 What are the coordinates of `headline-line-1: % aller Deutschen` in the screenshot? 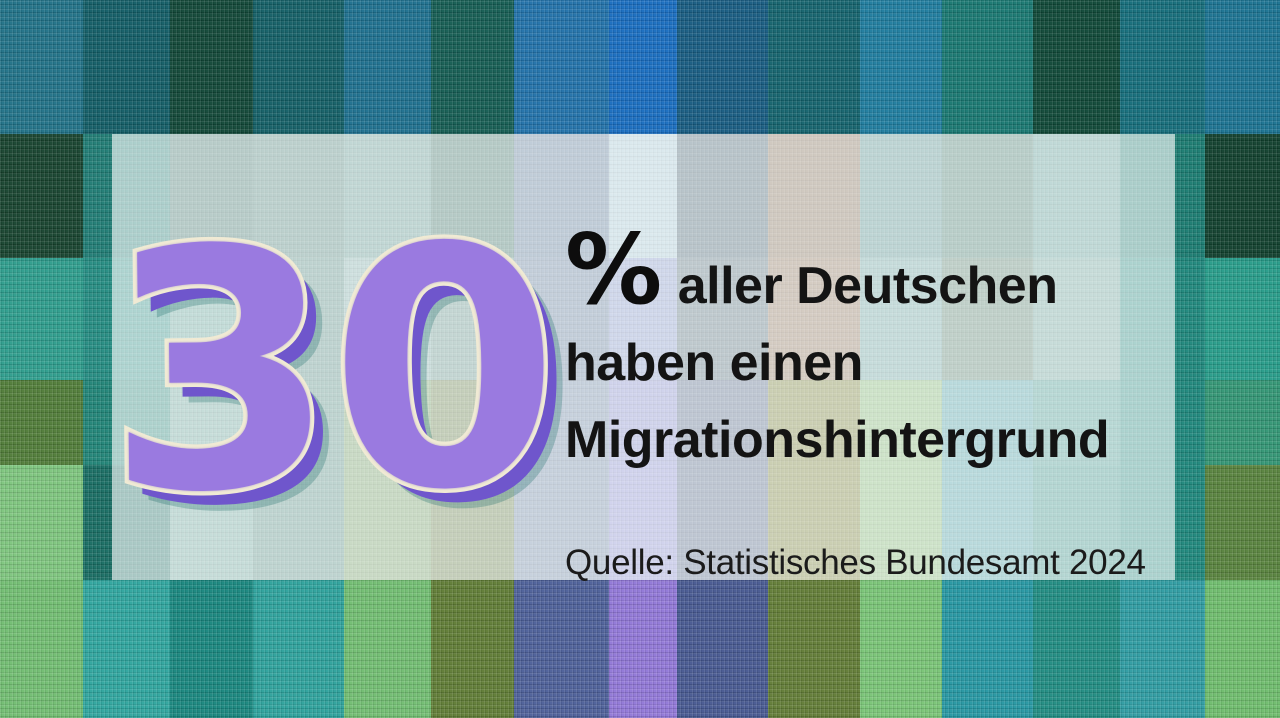 It's located at (875, 273).